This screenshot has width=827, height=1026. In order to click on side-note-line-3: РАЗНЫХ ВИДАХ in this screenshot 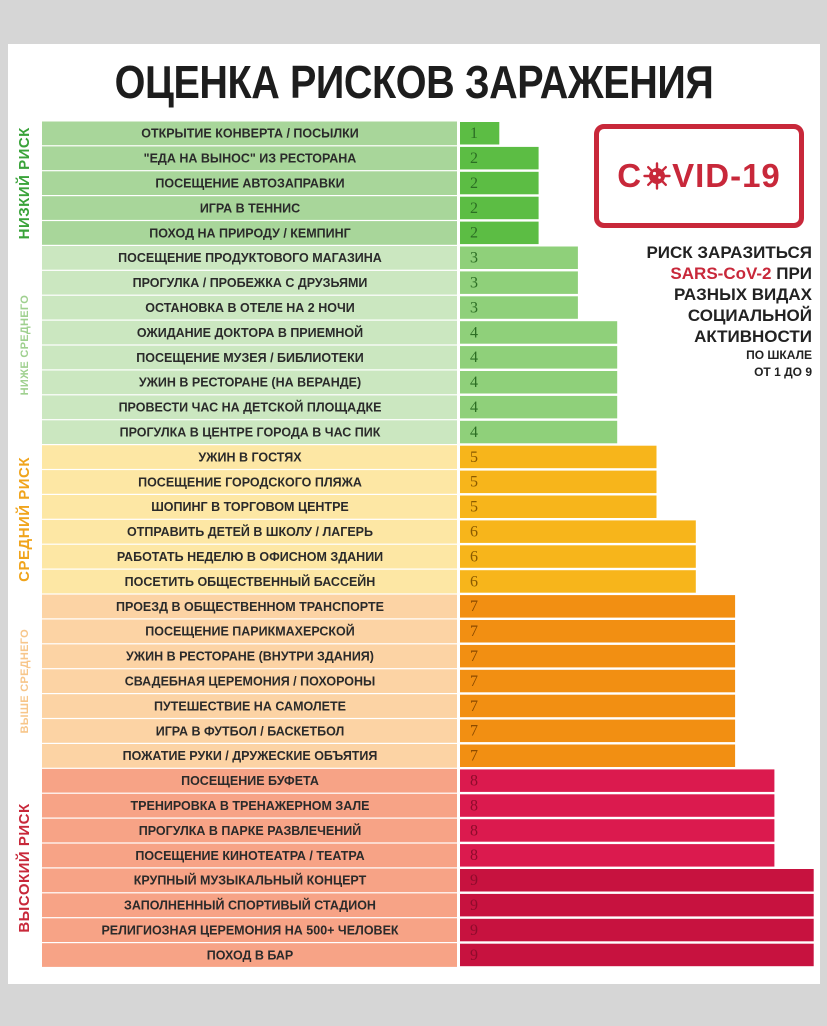, I will do `click(743, 294)`.